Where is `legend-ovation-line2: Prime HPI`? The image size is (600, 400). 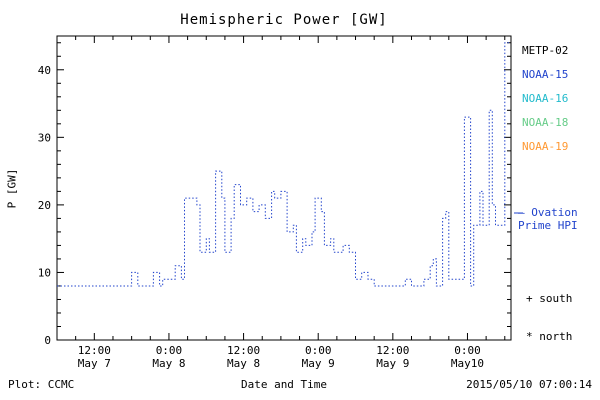 legend-ovation-line2: Prime HPI is located at coordinates (548, 225).